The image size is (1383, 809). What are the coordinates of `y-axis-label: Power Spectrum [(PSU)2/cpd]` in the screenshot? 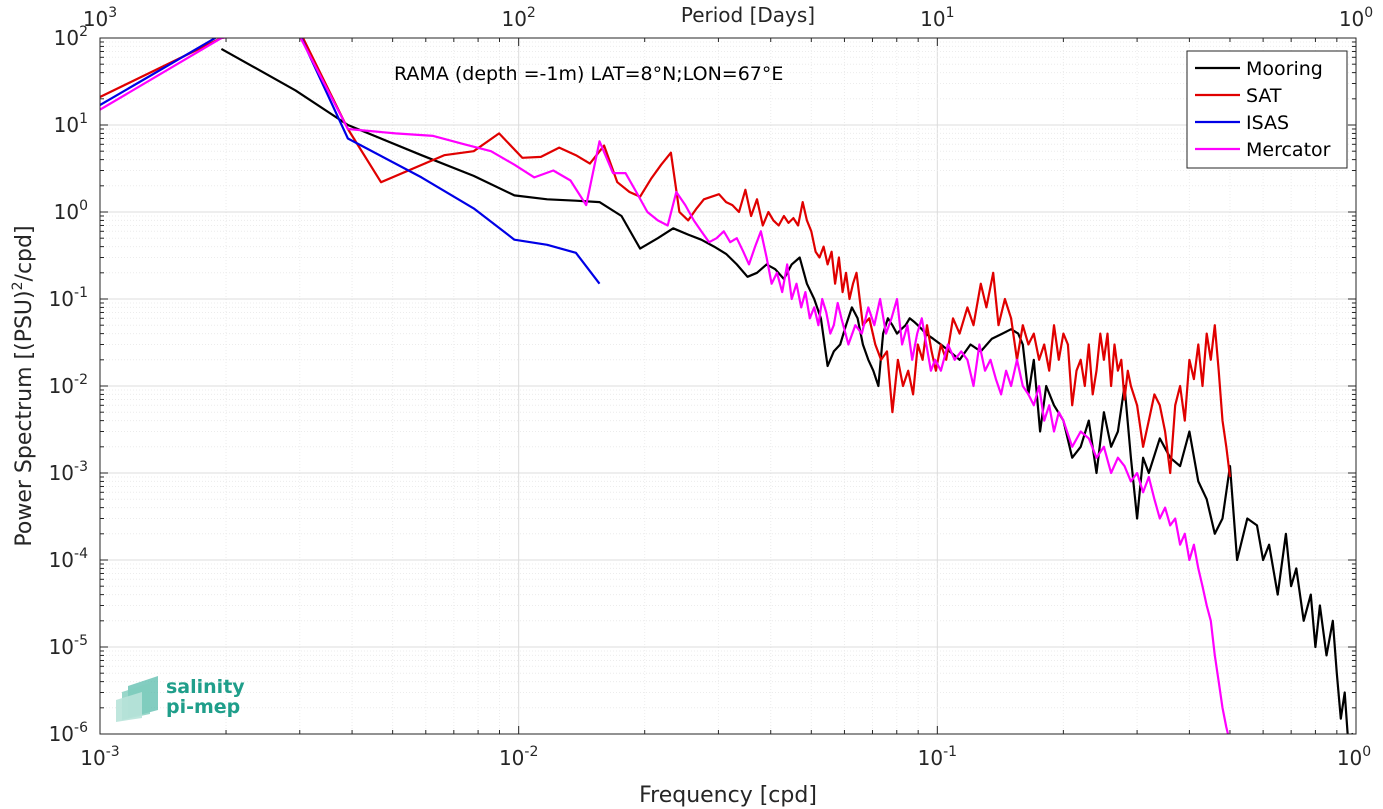 It's located at (23, 385).